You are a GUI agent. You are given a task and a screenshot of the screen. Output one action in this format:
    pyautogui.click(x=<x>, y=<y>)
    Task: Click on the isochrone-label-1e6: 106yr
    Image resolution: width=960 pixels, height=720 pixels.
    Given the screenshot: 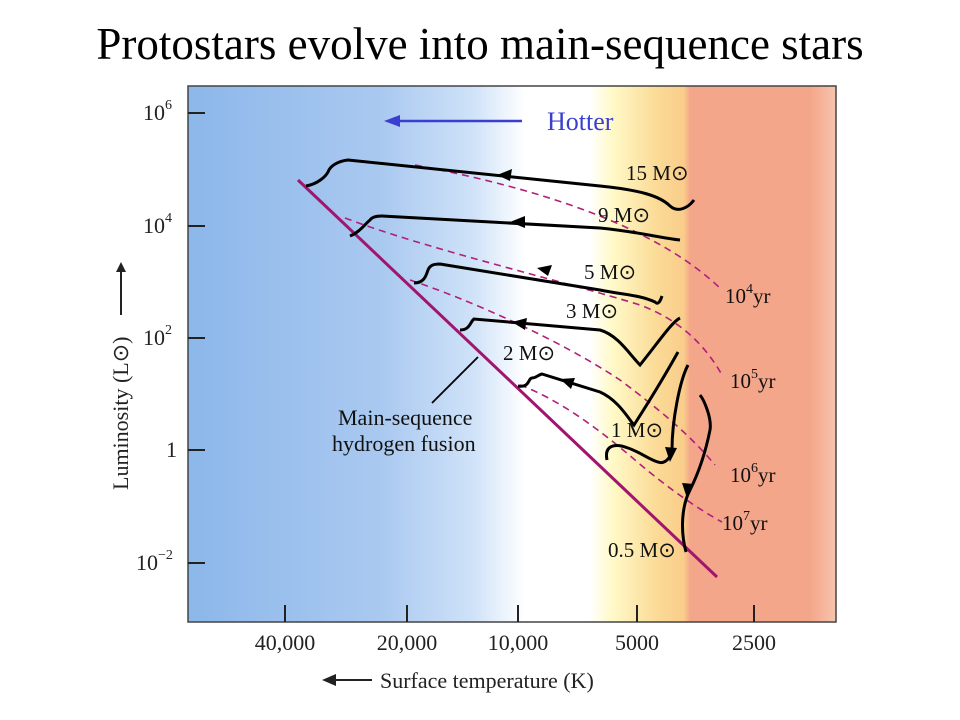 What is the action you would take?
    pyautogui.click(x=753, y=474)
    